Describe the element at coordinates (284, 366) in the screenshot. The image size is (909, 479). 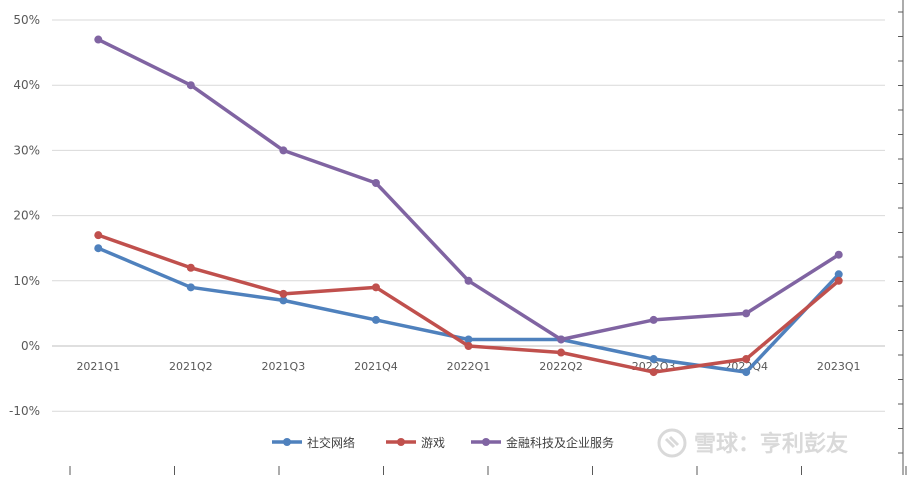
I see `x-tick-label: 2021Q3` at that location.